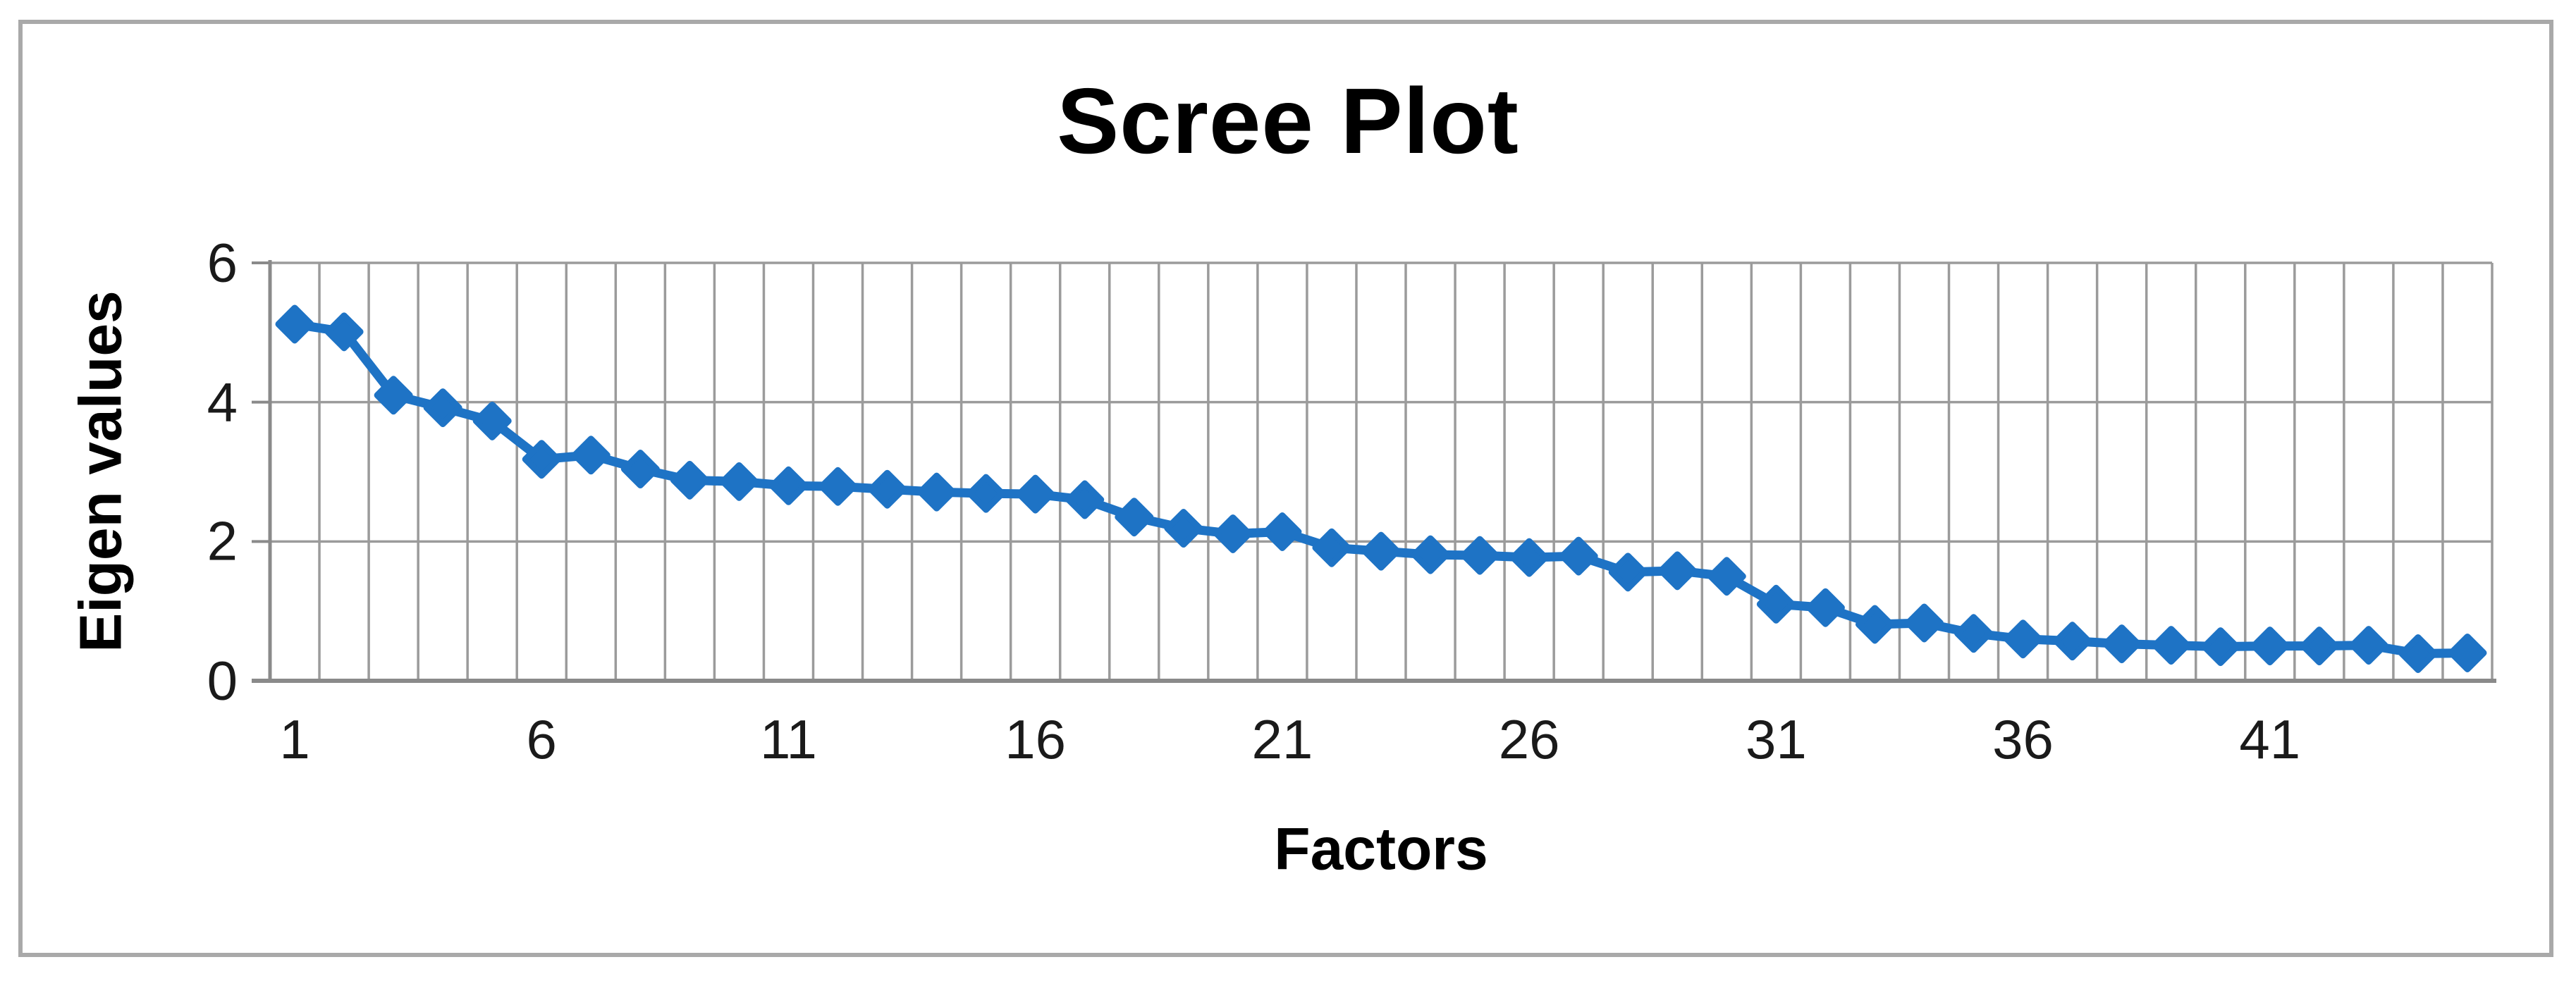 This screenshot has height=981, width=2576. I want to click on x-axis-tick-label: 36, so click(2023, 739).